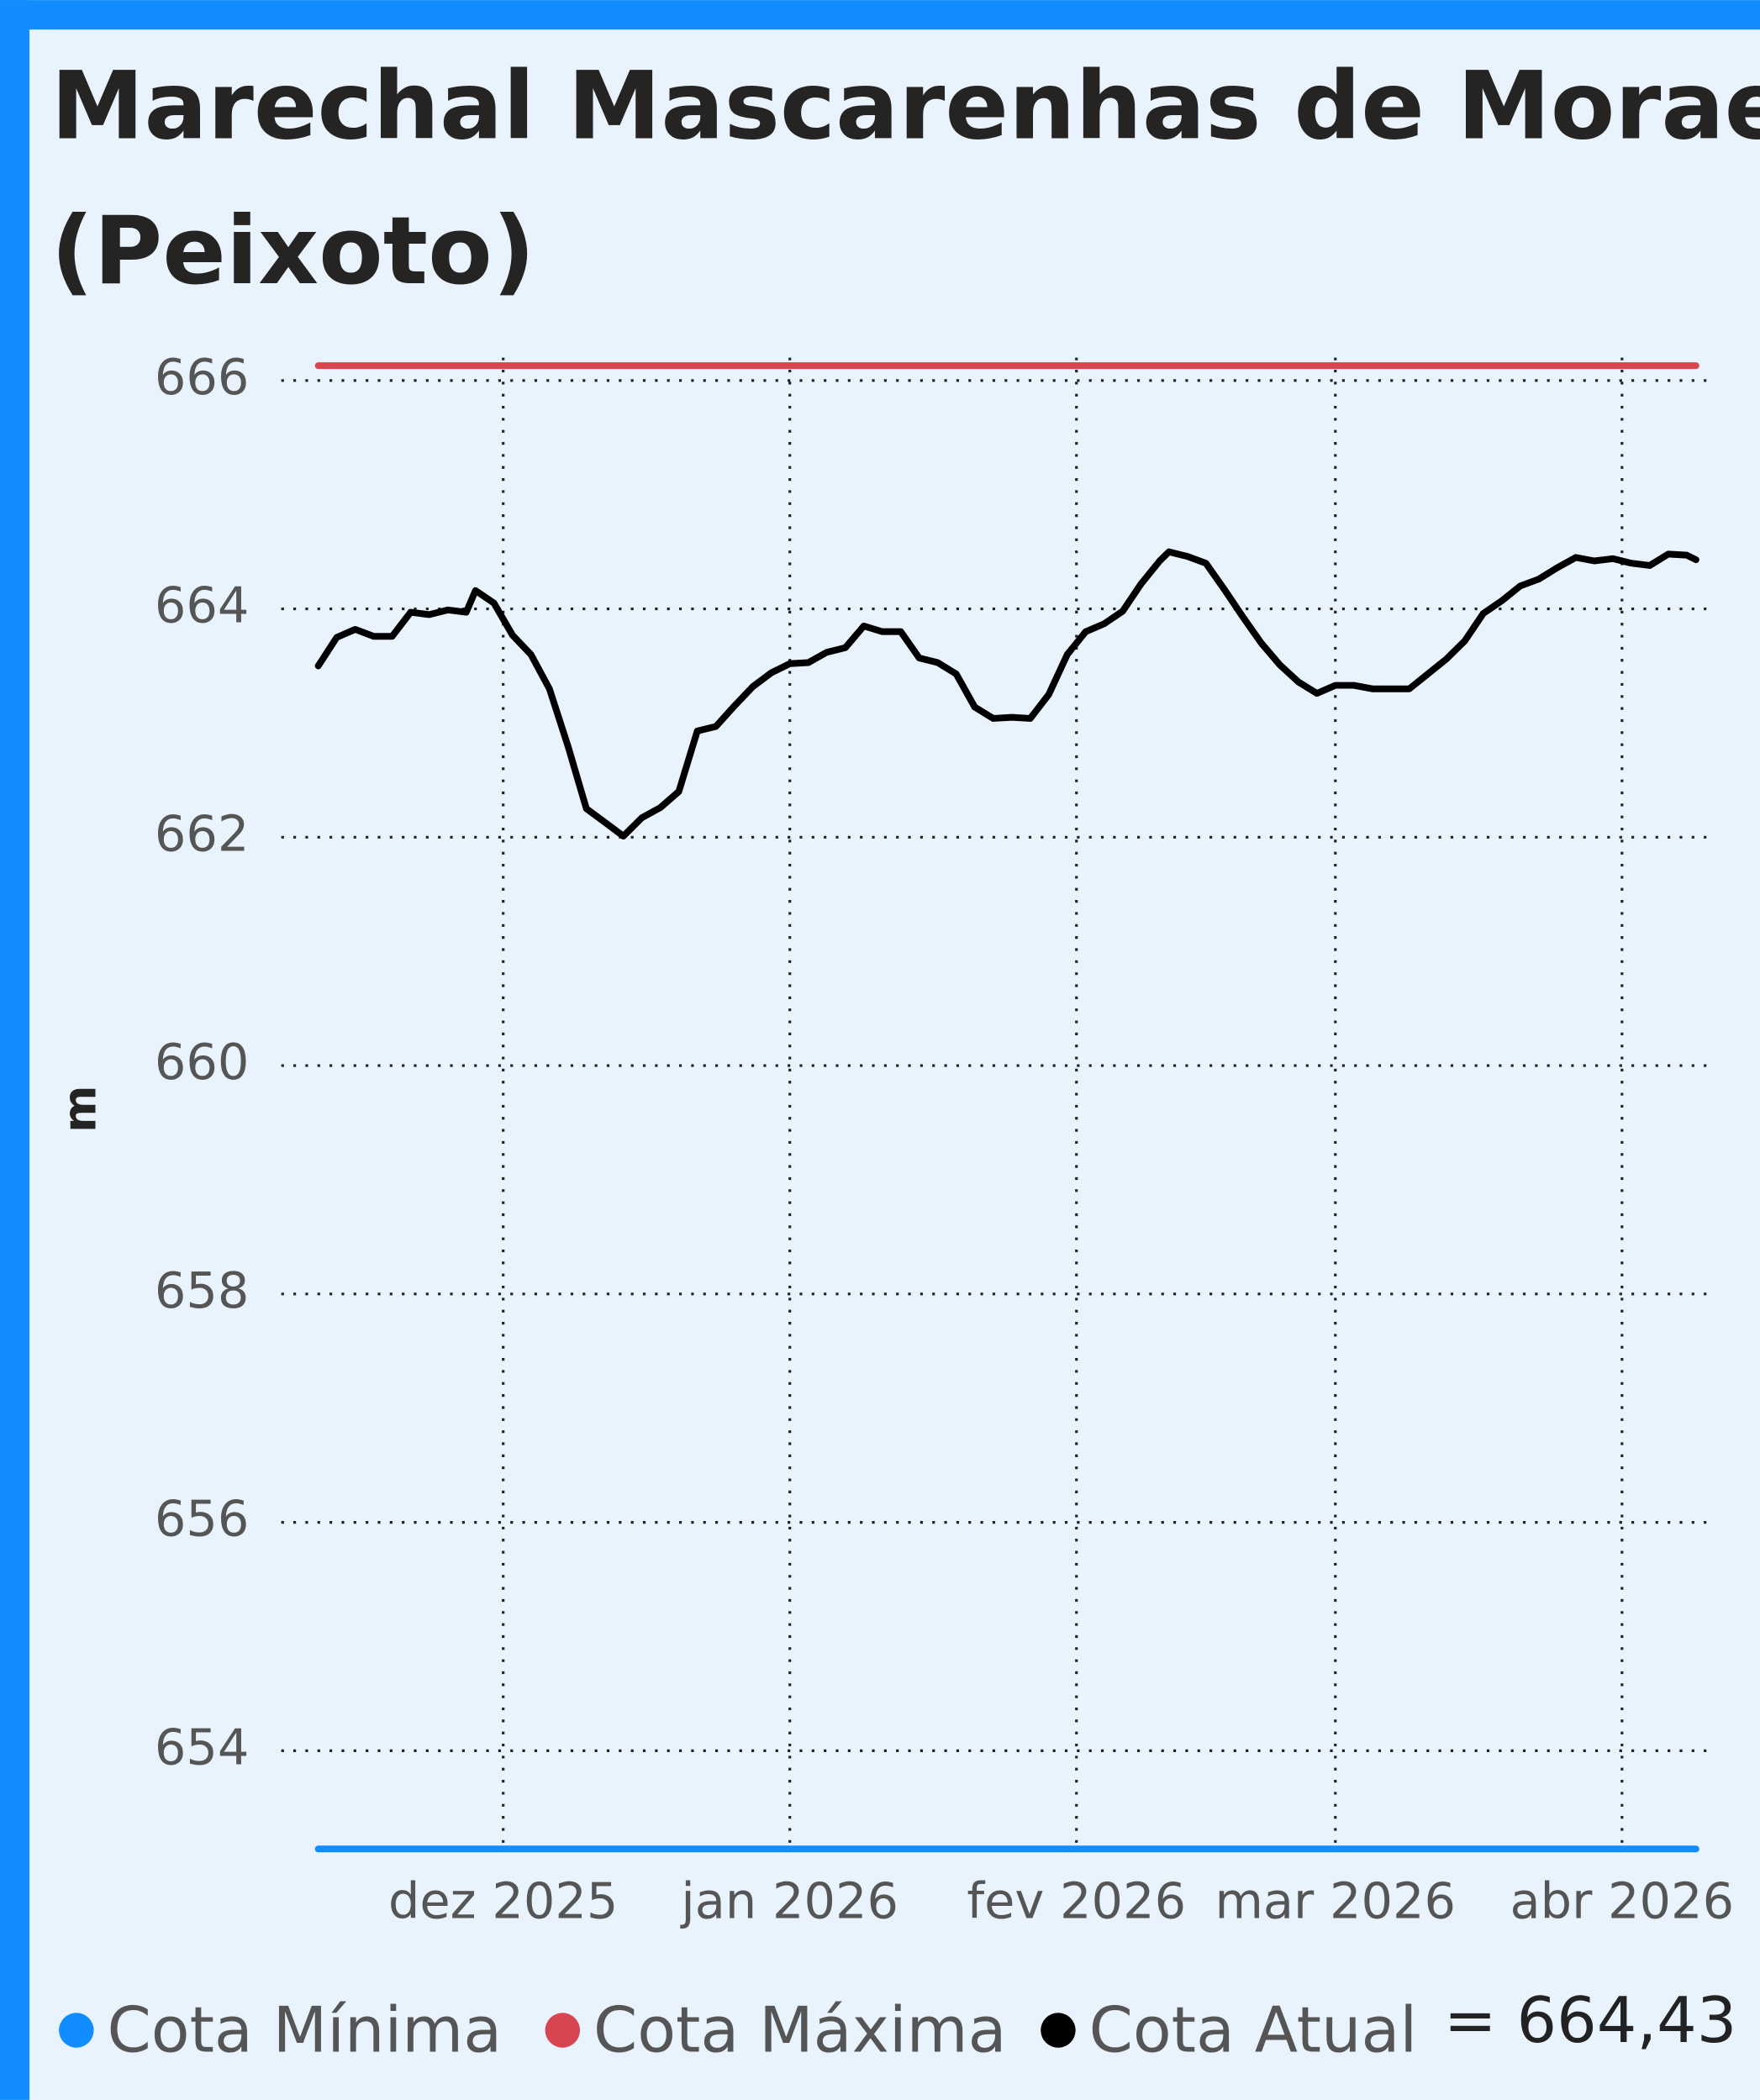 The height and width of the screenshot is (2100, 1760). What do you see at coordinates (800, 2029) in the screenshot?
I see `legend-label: Cota Máxima` at bounding box center [800, 2029].